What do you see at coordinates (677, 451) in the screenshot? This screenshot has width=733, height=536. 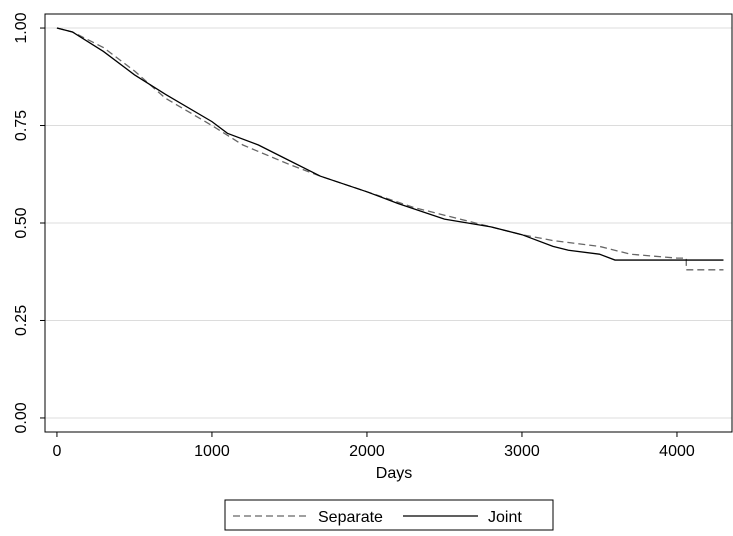 I see `x-tick-label: 4000` at bounding box center [677, 451].